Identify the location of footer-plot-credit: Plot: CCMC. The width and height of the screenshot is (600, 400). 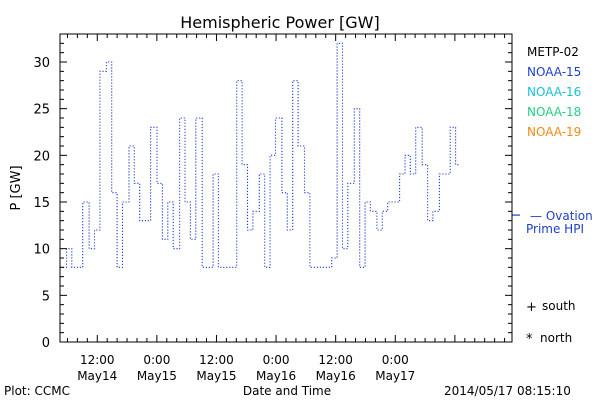
(37, 391).